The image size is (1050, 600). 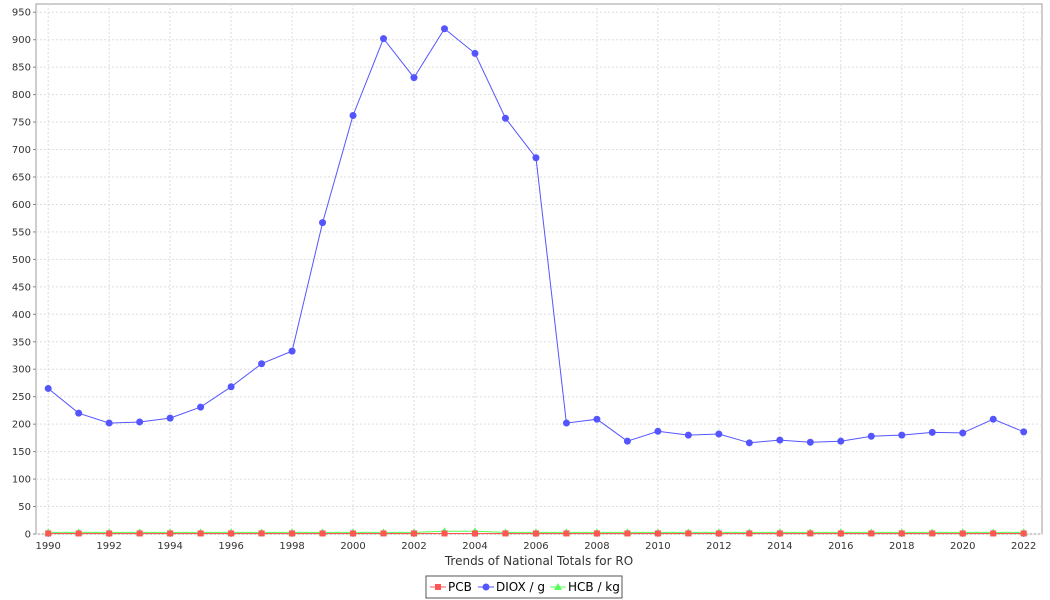 What do you see at coordinates (535, 546) in the screenshot?
I see `x-tick-label: 2006` at bounding box center [535, 546].